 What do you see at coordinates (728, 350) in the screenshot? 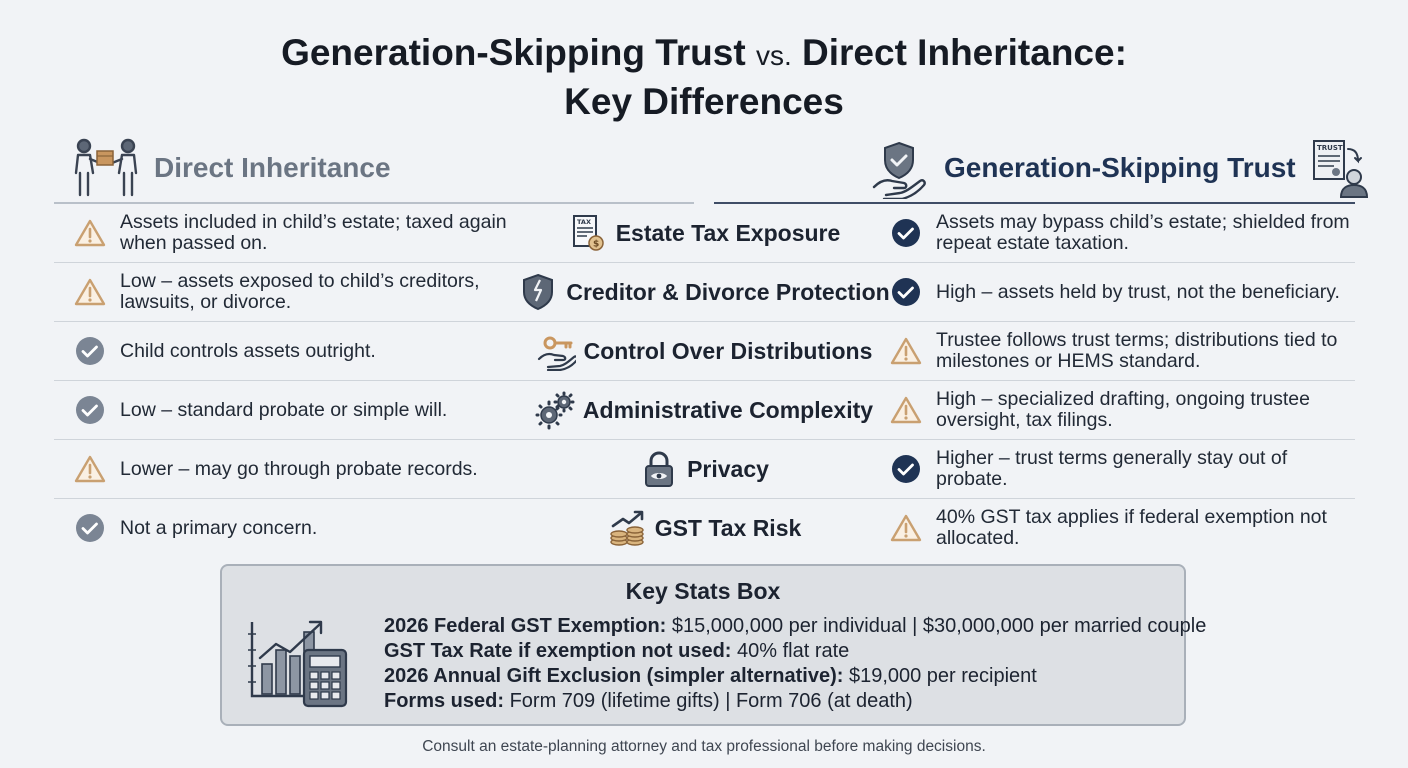
I see `category-label: Control Over Distributions` at bounding box center [728, 350].